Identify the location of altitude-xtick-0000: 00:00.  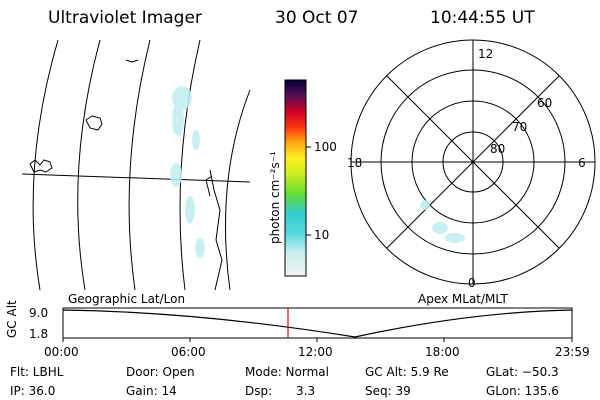
(61, 352).